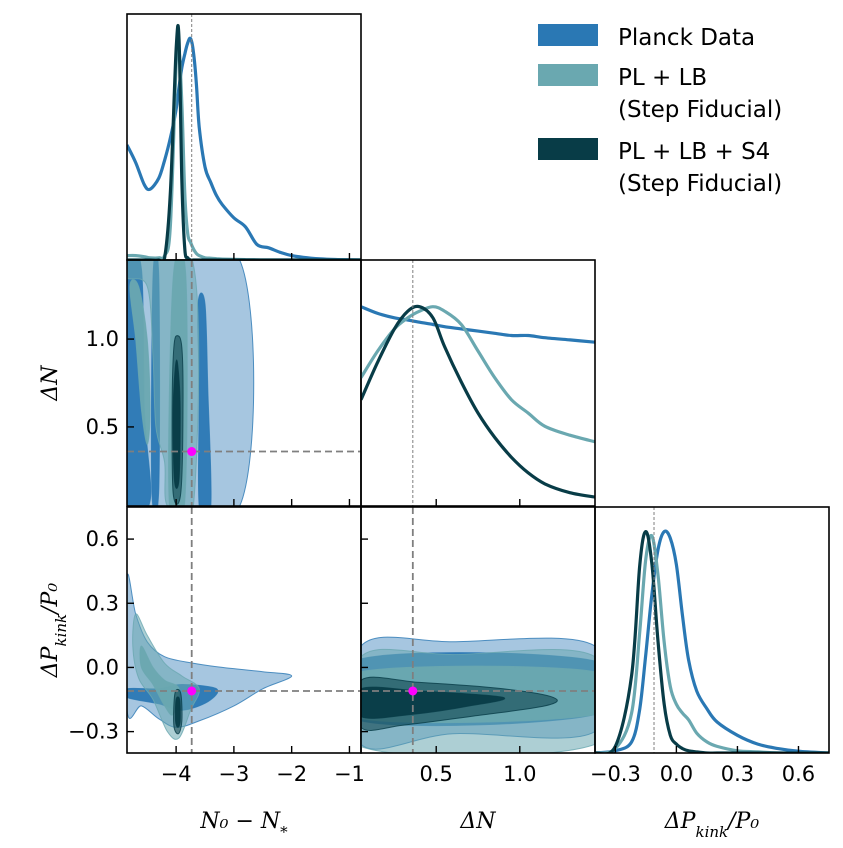  I want to click on x-tick-label-n0-nstar-1: −3, so click(233, 774).